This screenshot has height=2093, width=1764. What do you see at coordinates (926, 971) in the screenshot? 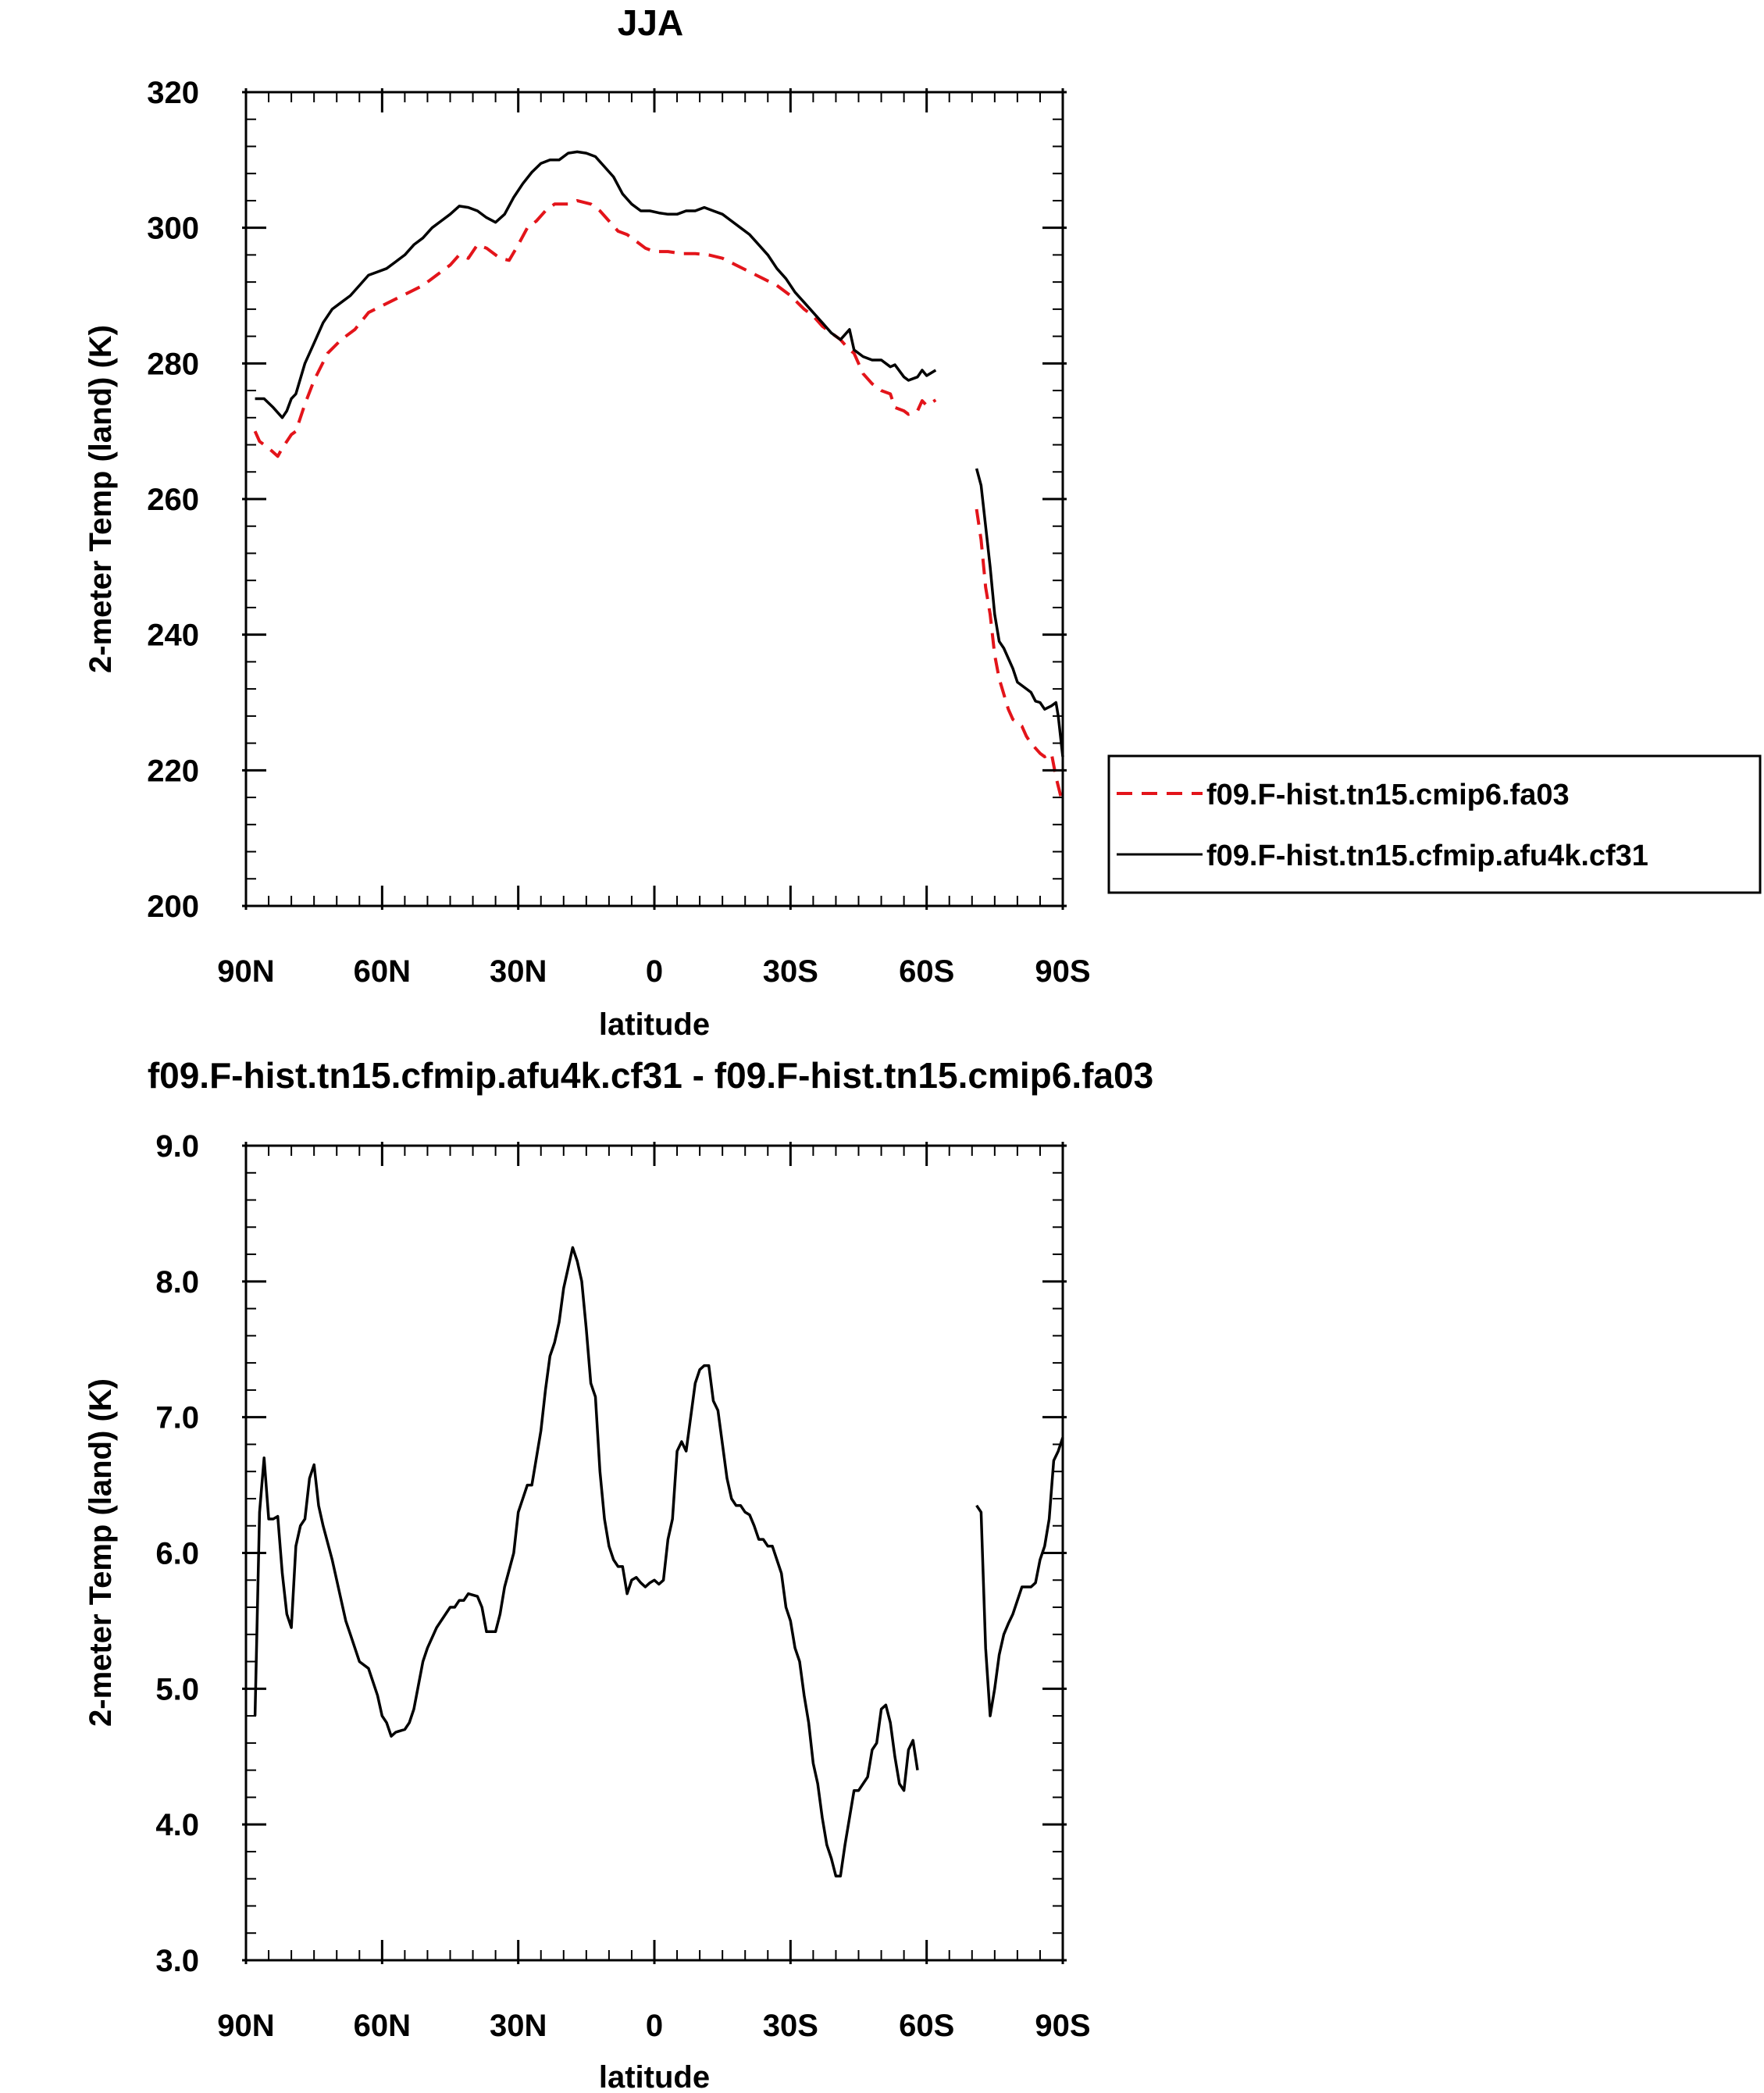
I see `top-xtick-60S: 60S` at bounding box center [926, 971].